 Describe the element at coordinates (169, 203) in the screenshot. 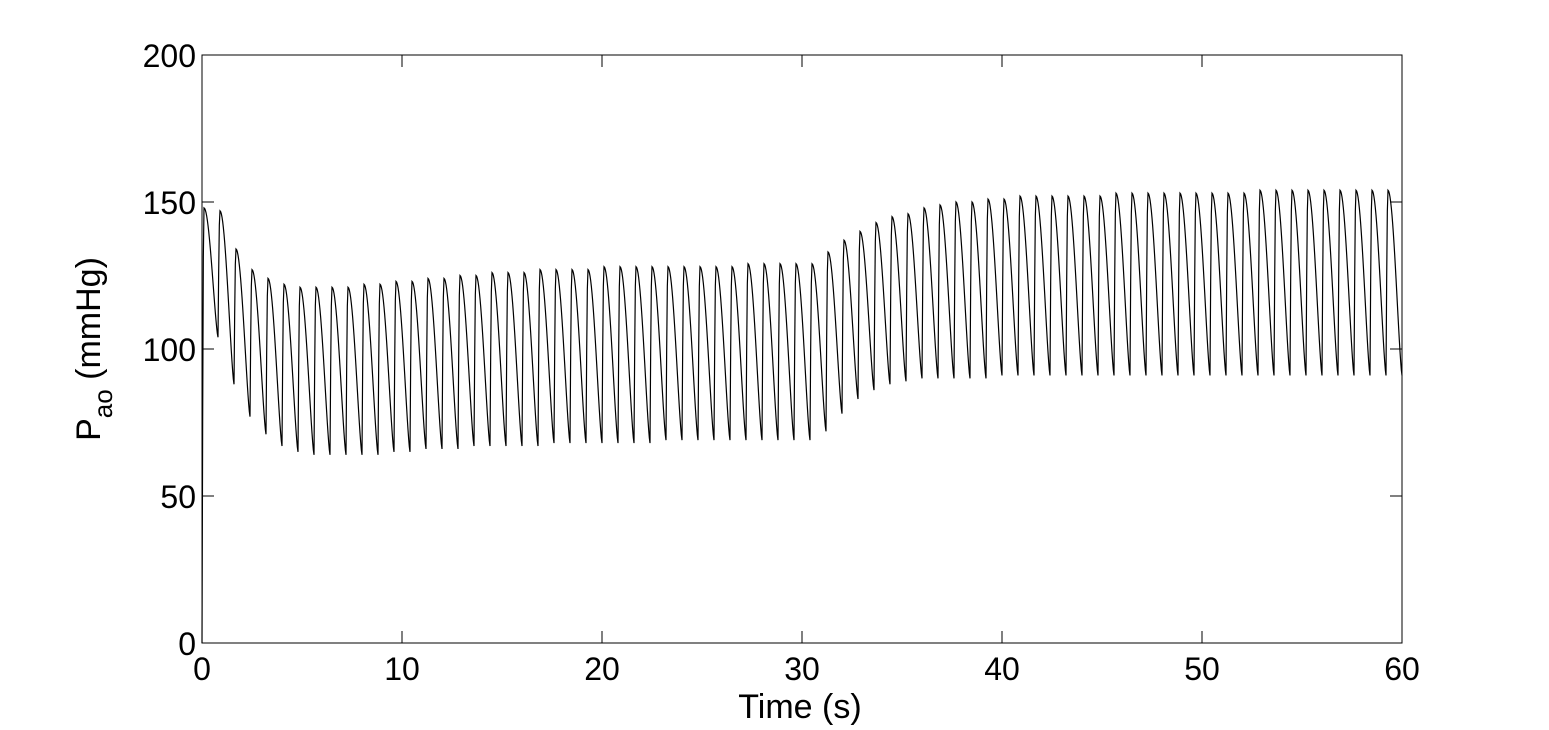

I see `y-tick-label: 150` at that location.